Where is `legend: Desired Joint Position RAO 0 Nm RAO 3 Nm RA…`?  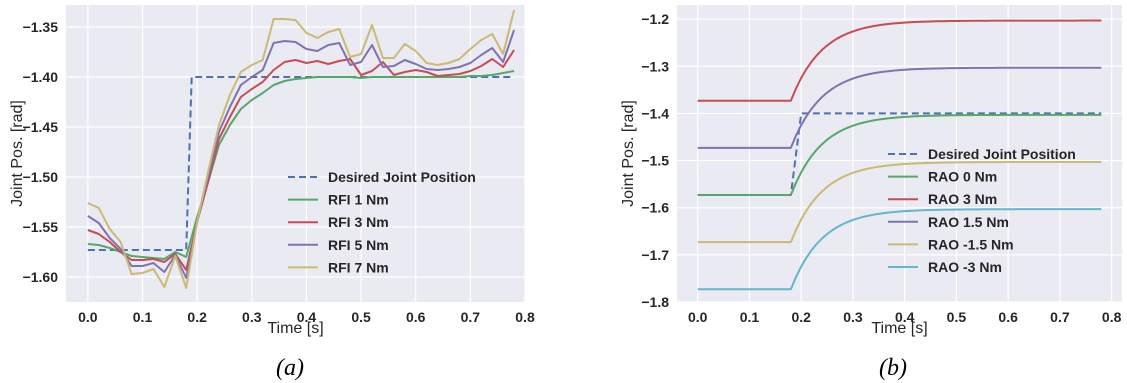 legend: Desired Joint Position RAO 0 Nm RAO 3 Nm RA… is located at coordinates (982, 210).